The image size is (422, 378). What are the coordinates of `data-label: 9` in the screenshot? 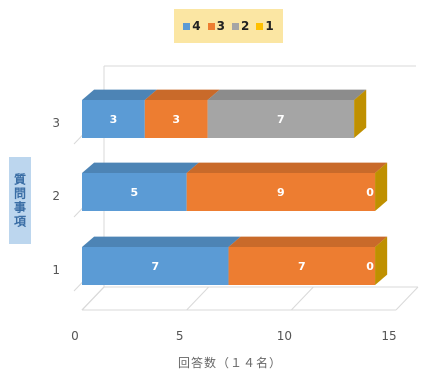 It's located at (281, 192).